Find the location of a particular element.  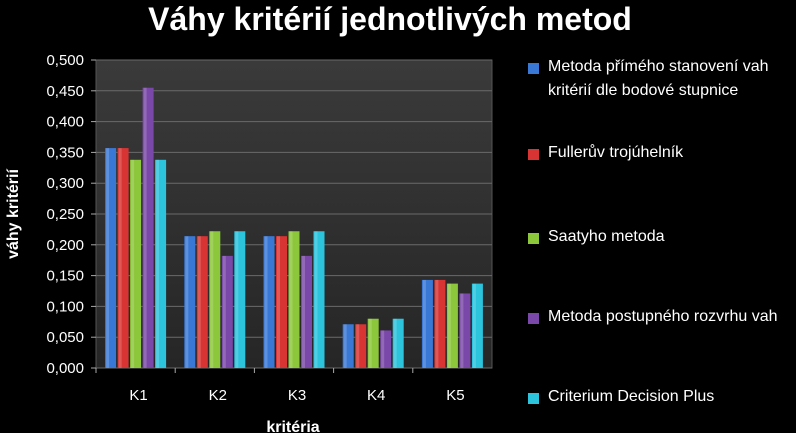

x-tick-label: K1 is located at coordinates (138, 395).